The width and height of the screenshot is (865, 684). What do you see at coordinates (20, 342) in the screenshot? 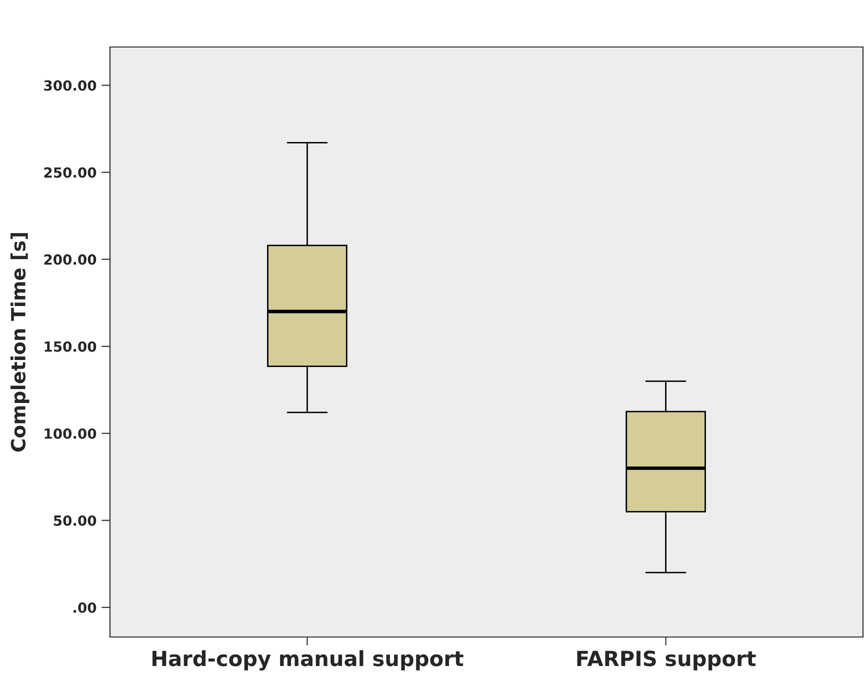
I see `y-axis-title: Completion Time [s]` at bounding box center [20, 342].